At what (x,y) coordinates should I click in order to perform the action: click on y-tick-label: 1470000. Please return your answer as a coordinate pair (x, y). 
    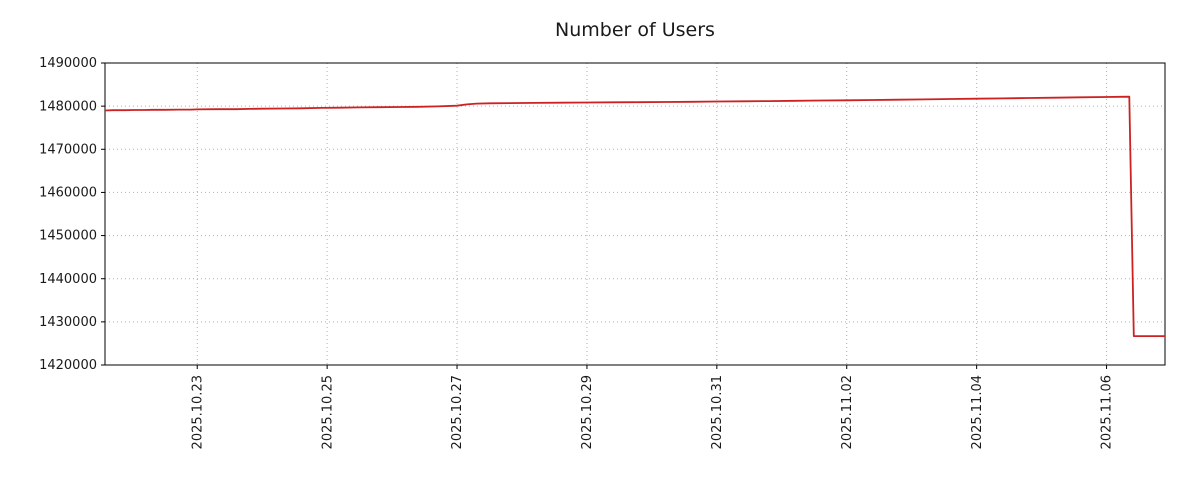
    Looking at the image, I should click on (68, 149).